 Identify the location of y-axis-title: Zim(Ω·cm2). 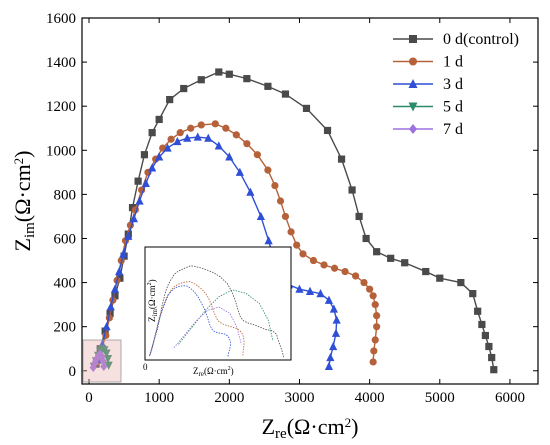
(24, 200).